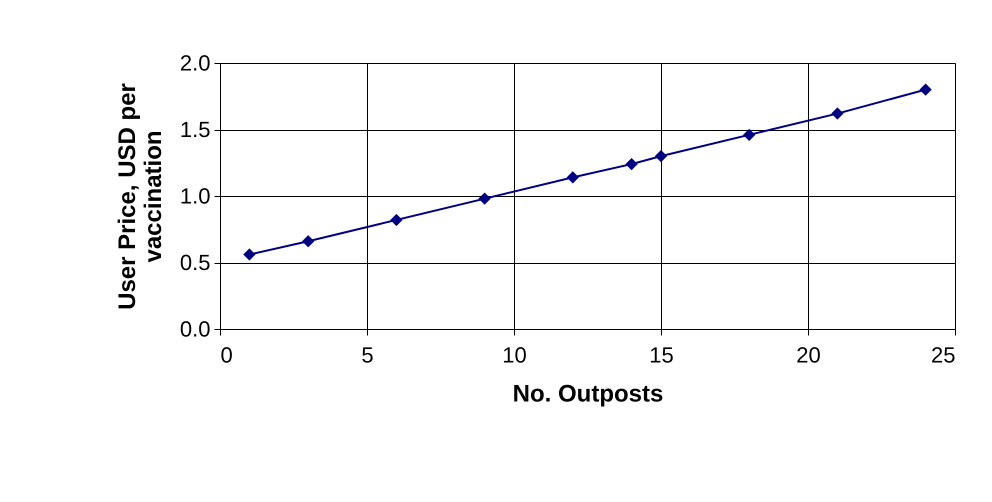 The height and width of the screenshot is (502, 992). What do you see at coordinates (195, 63) in the screenshot?
I see `y-tick-label: 2.0` at bounding box center [195, 63].